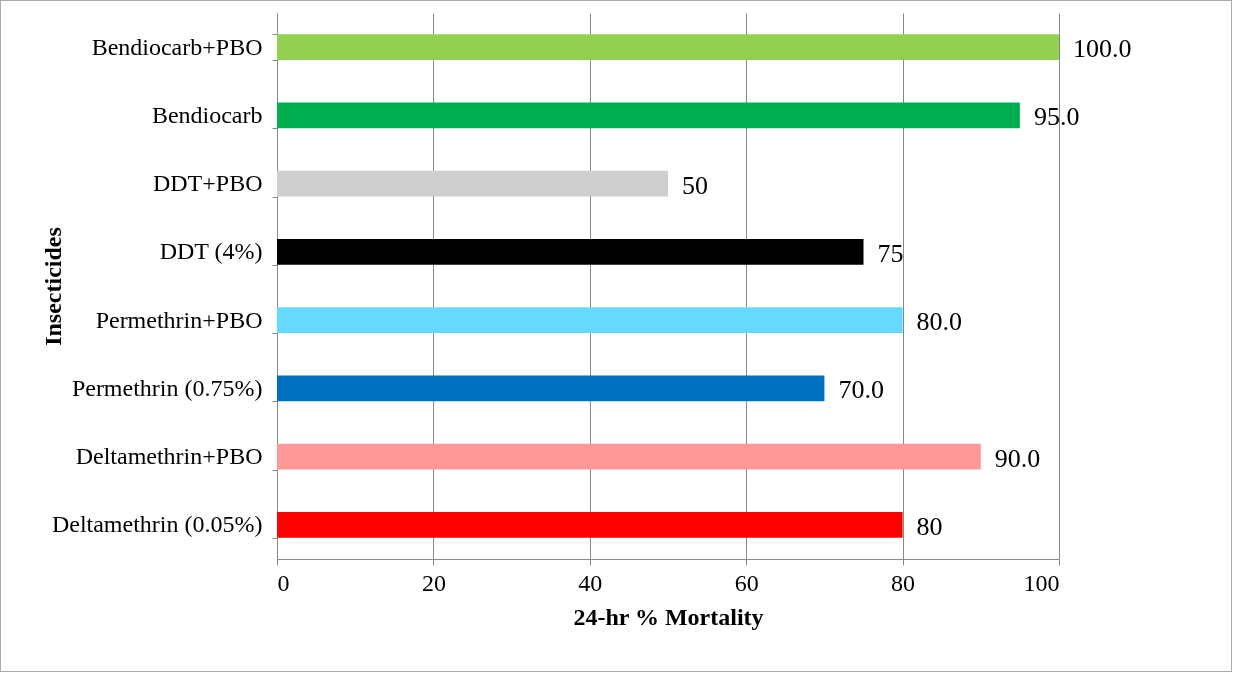  I want to click on data-label: 70.0, so click(861, 390).